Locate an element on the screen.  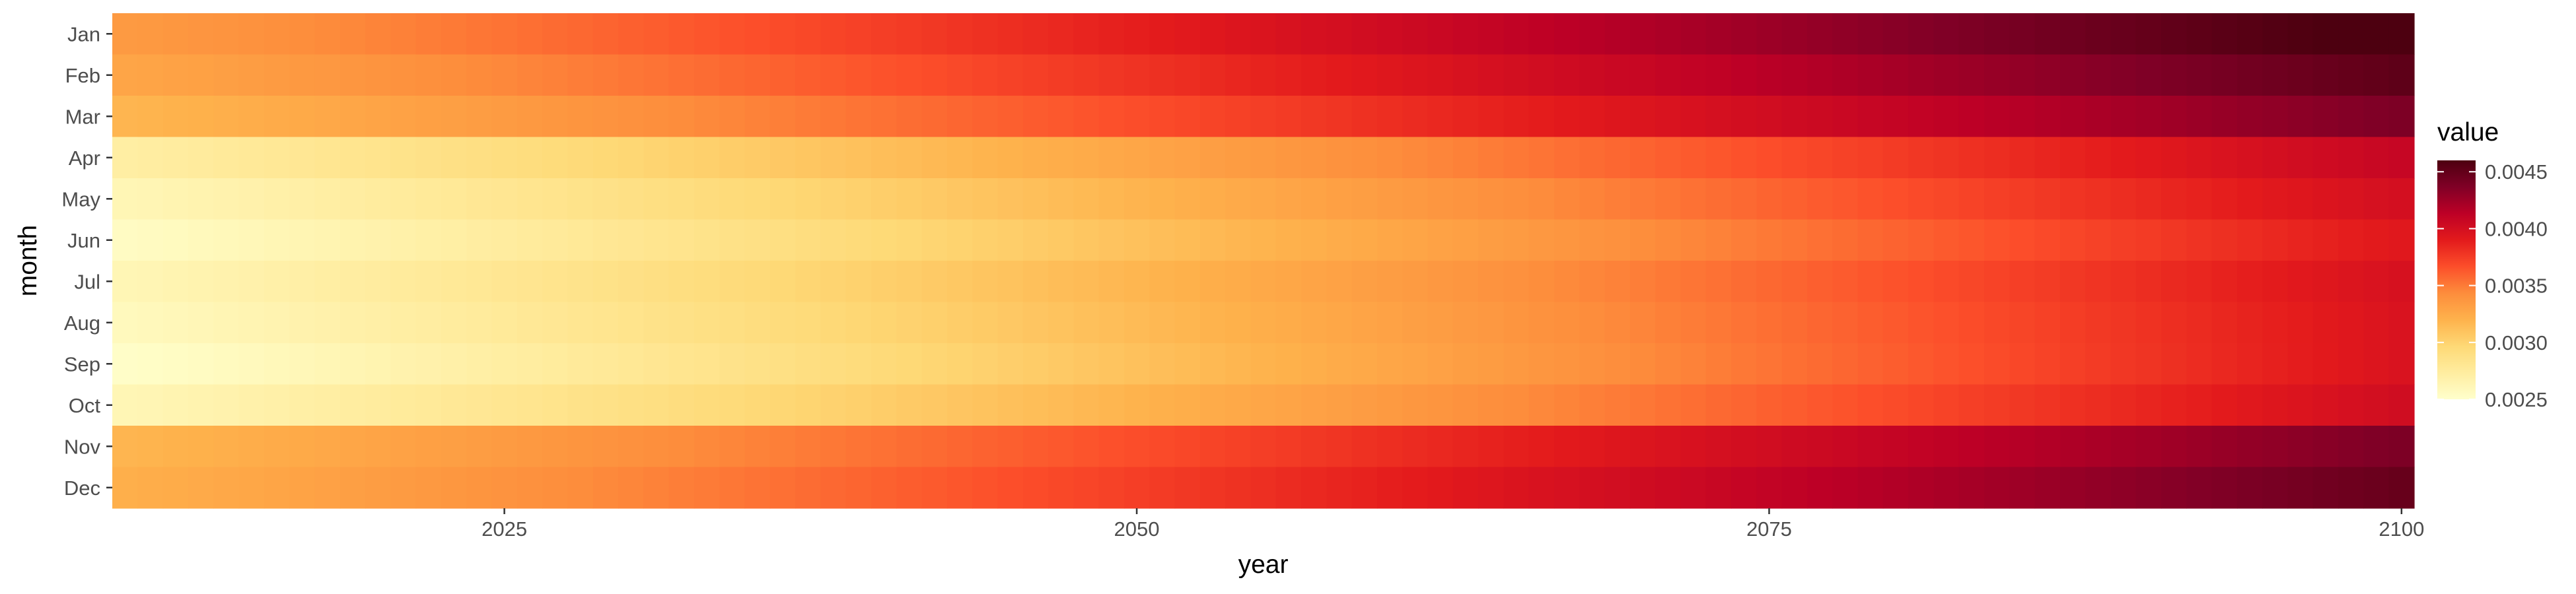
legend-tick-label: 0.0045 is located at coordinates (2516, 172).